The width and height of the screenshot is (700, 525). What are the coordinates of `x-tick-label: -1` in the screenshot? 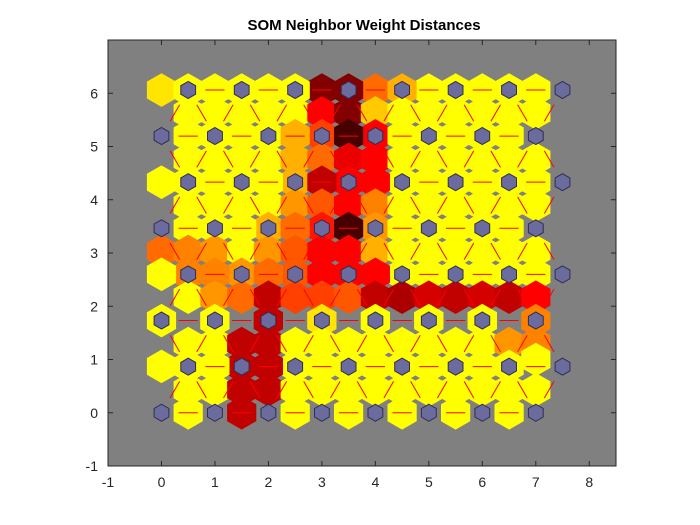 It's located at (108, 482).